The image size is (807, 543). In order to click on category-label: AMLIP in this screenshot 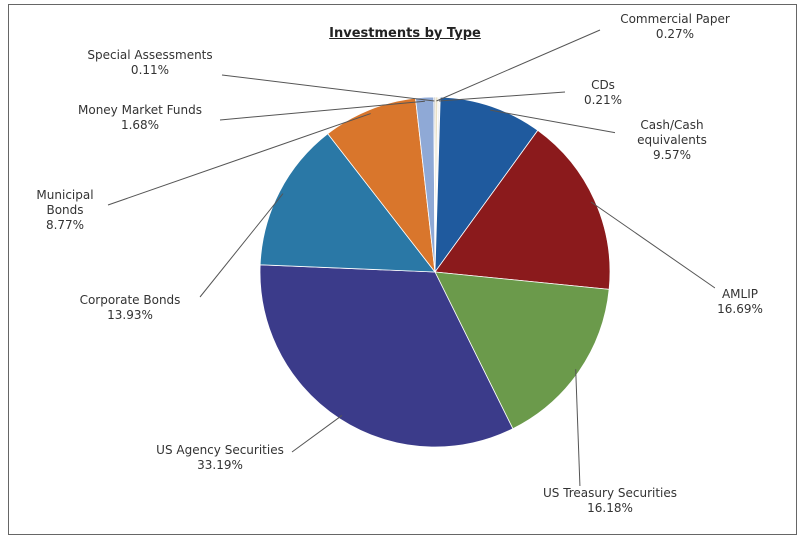, I will do `click(740, 294)`.